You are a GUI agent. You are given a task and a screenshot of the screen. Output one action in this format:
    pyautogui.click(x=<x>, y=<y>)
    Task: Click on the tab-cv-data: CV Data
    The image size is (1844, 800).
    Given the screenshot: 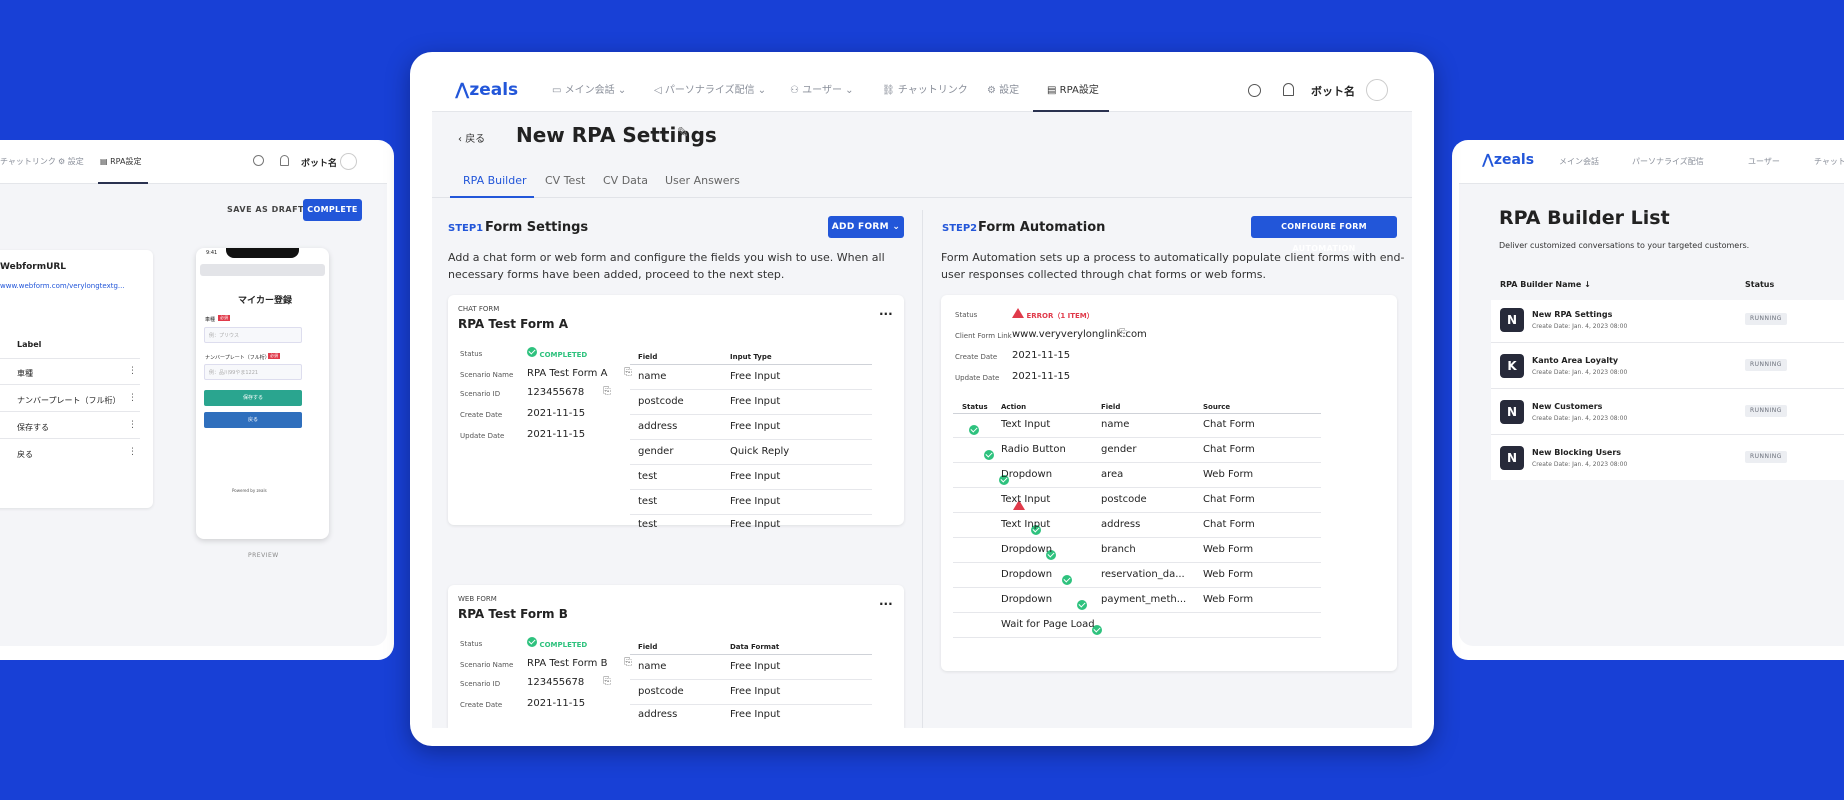 What is the action you would take?
    pyautogui.click(x=625, y=180)
    